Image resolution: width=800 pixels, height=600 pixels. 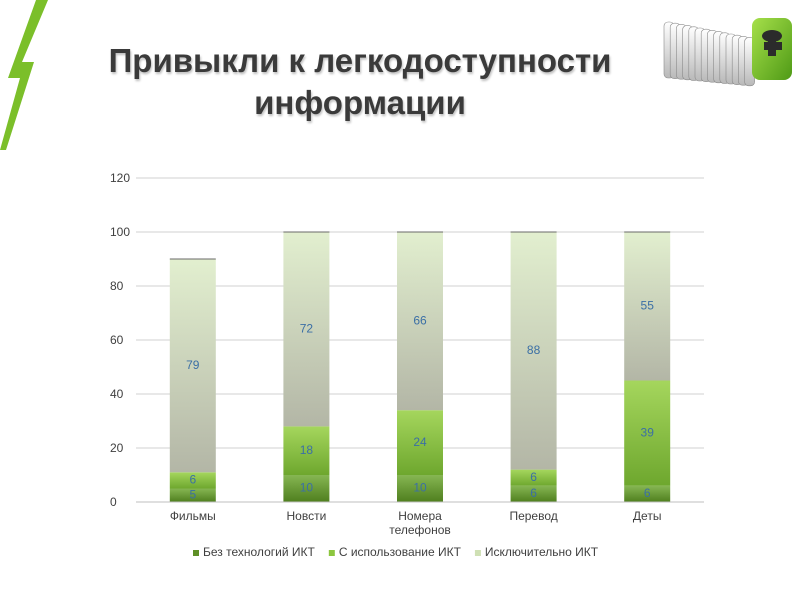 I want to click on x-tick-label: Номера, so click(x=420, y=516).